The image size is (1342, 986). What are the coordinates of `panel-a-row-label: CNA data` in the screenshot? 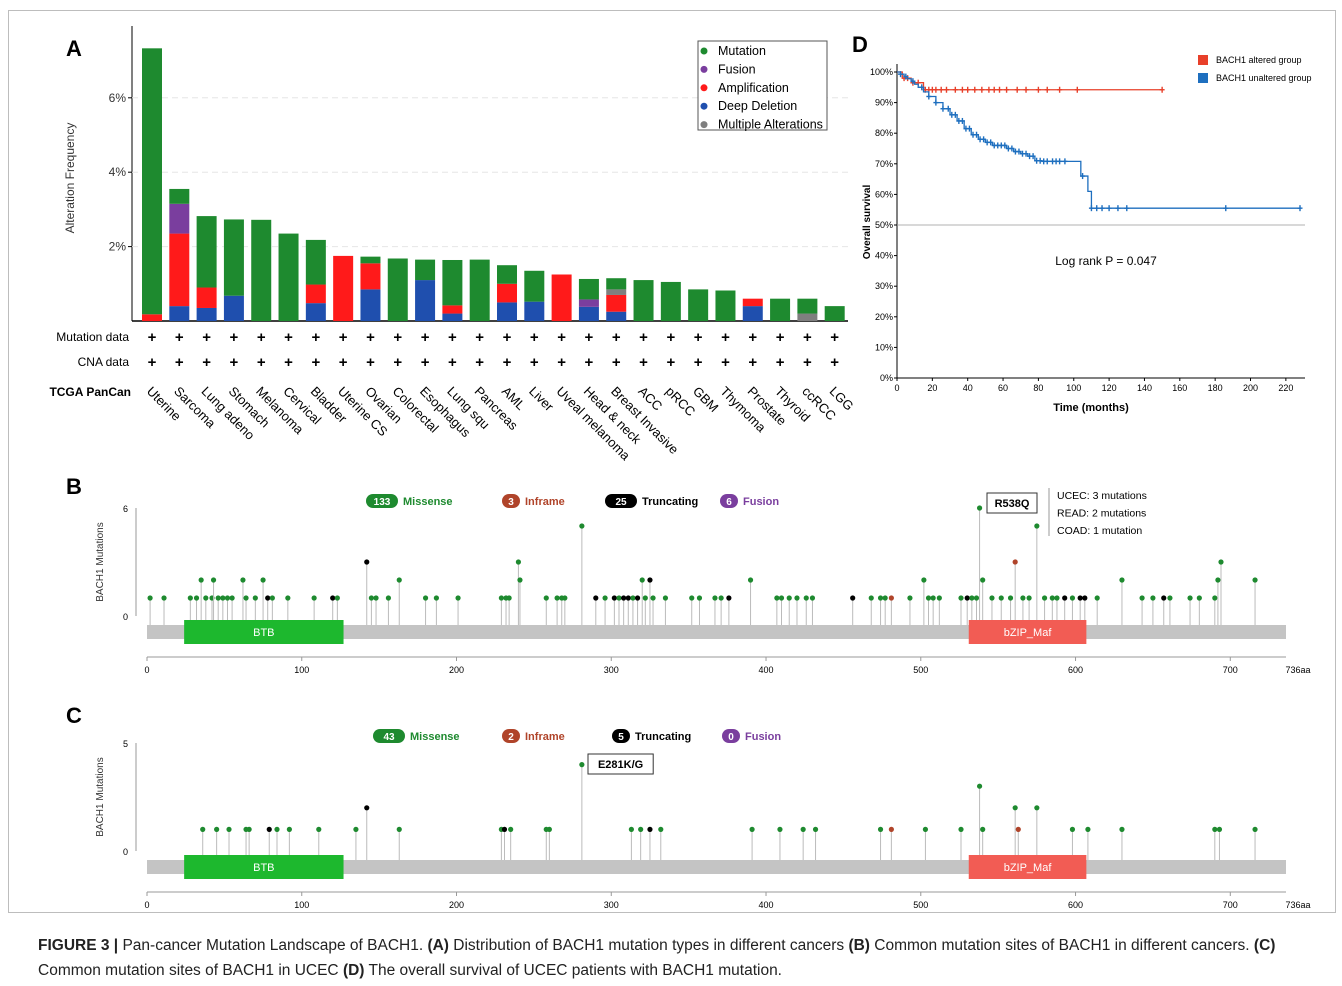 It's located at (104, 362).